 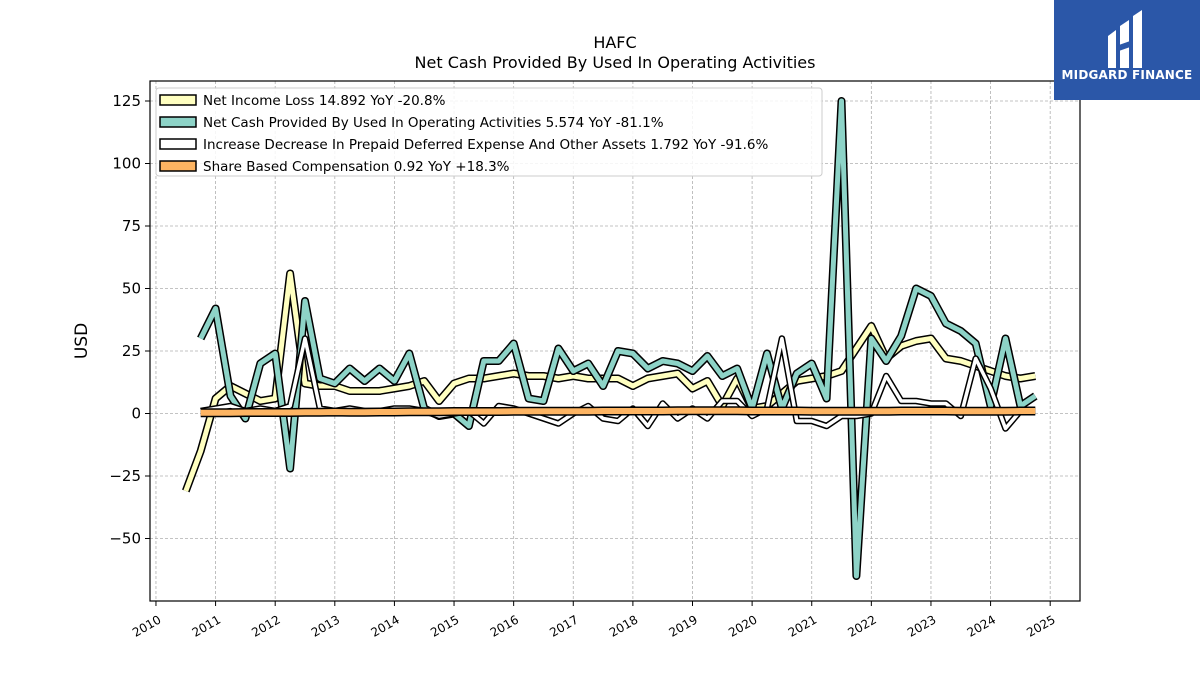 What do you see at coordinates (623, 625) in the screenshot?
I see `x-tick-label: 2018` at bounding box center [623, 625].